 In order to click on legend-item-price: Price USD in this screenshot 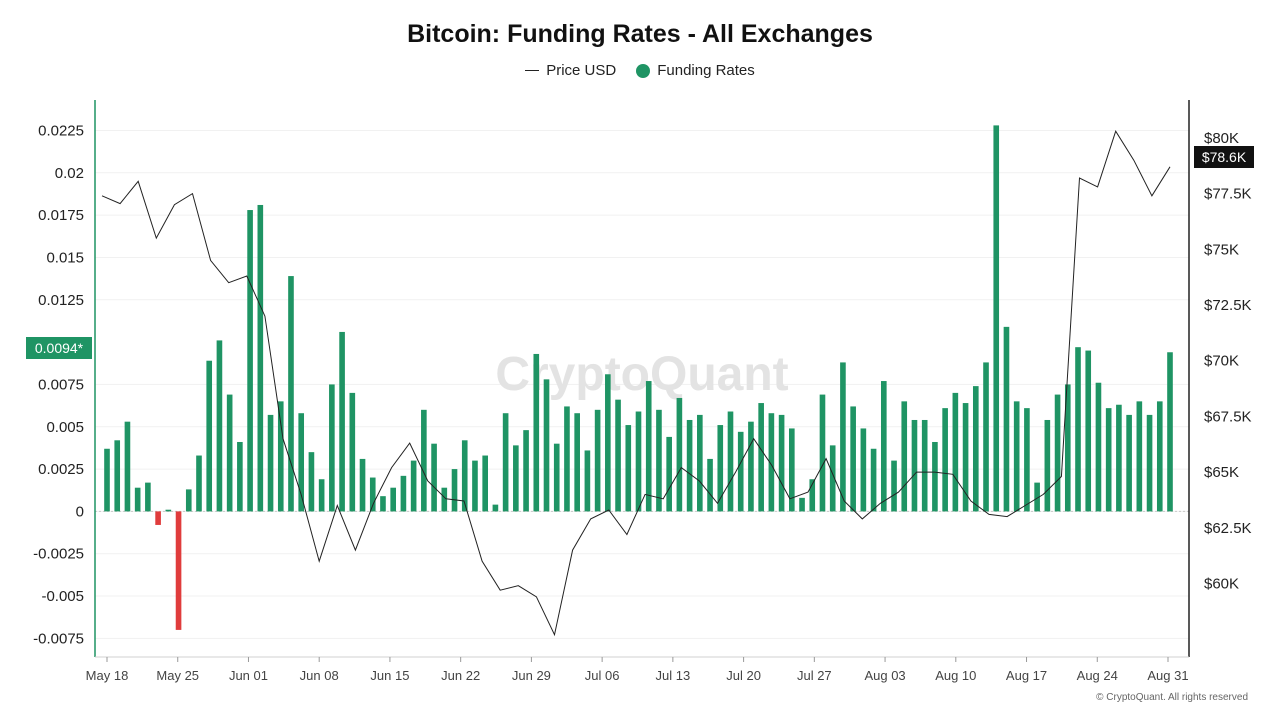, I will do `click(570, 70)`.